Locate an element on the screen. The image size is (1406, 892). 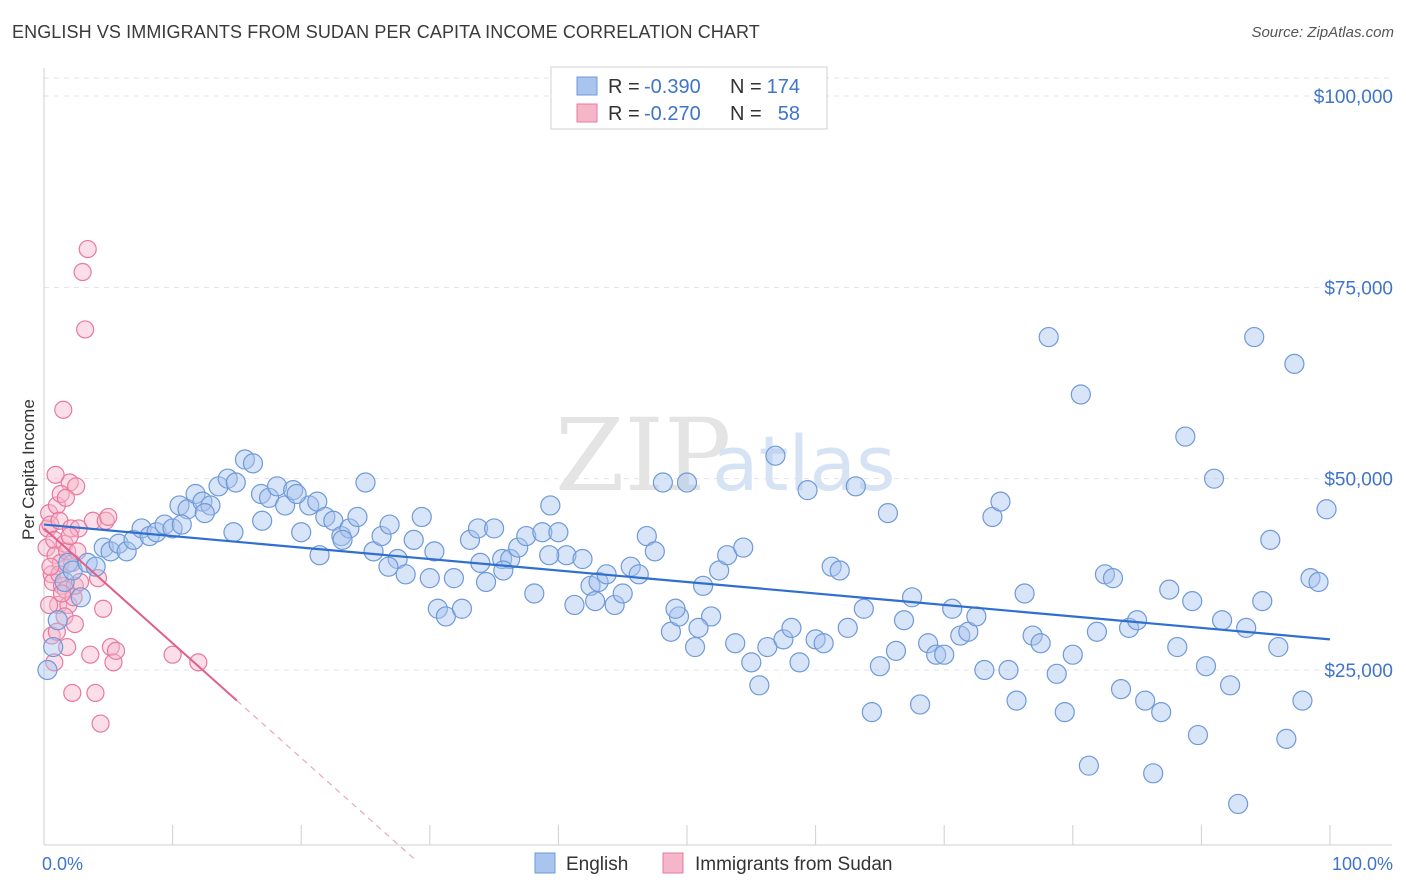
x-tick-label-0: 0.0% is located at coordinates (62, 864).